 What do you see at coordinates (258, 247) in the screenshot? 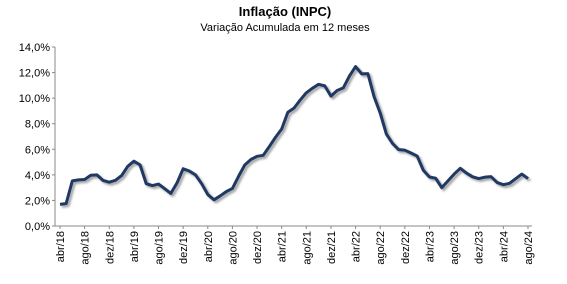
I see `x-tick-label: dez/20` at bounding box center [258, 247].